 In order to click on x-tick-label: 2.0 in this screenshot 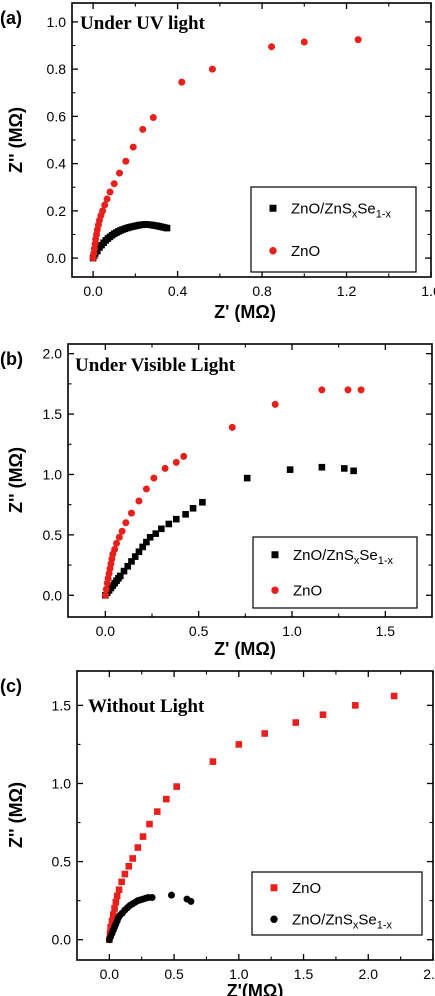, I will do `click(369, 974)`.